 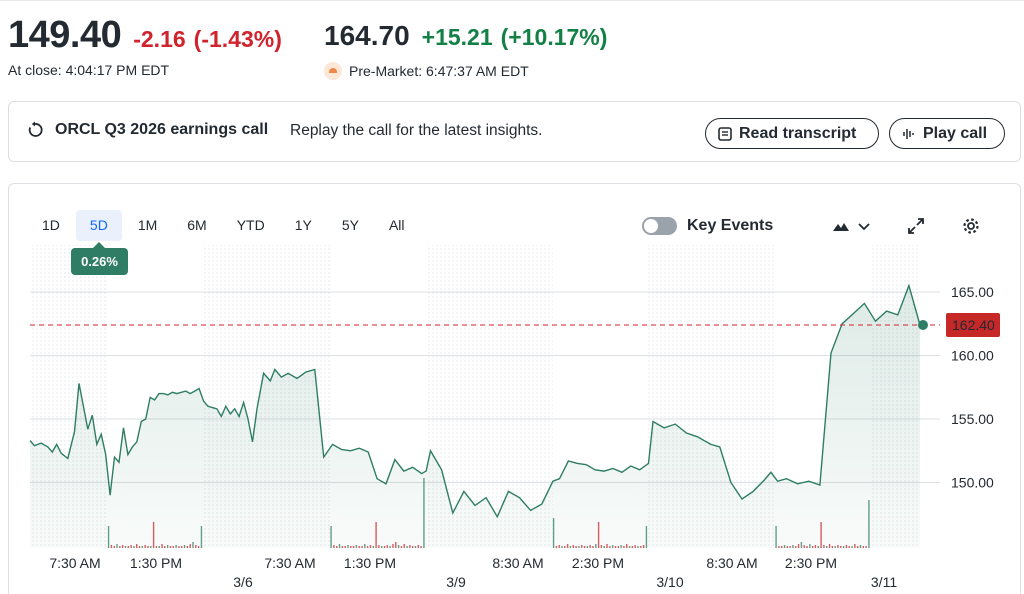 I want to click on range-all: All, so click(x=396, y=225).